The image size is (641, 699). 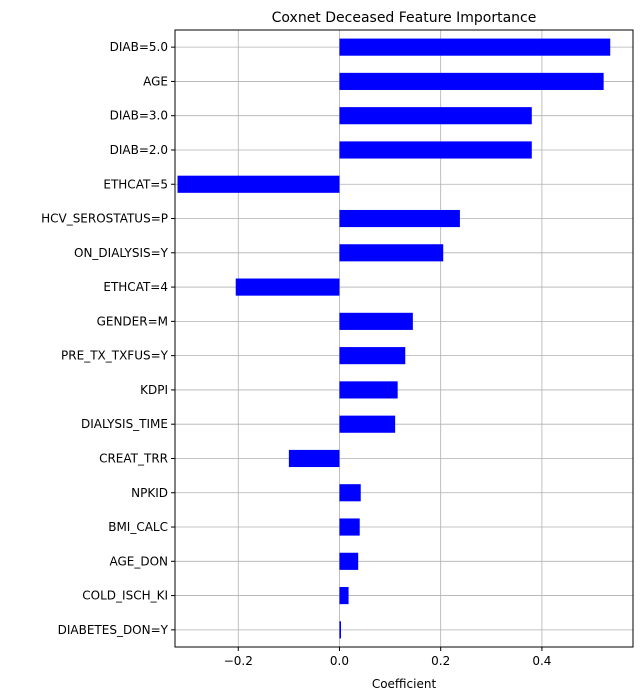 I want to click on y-tick-label: AGE_DON, so click(x=138, y=561).